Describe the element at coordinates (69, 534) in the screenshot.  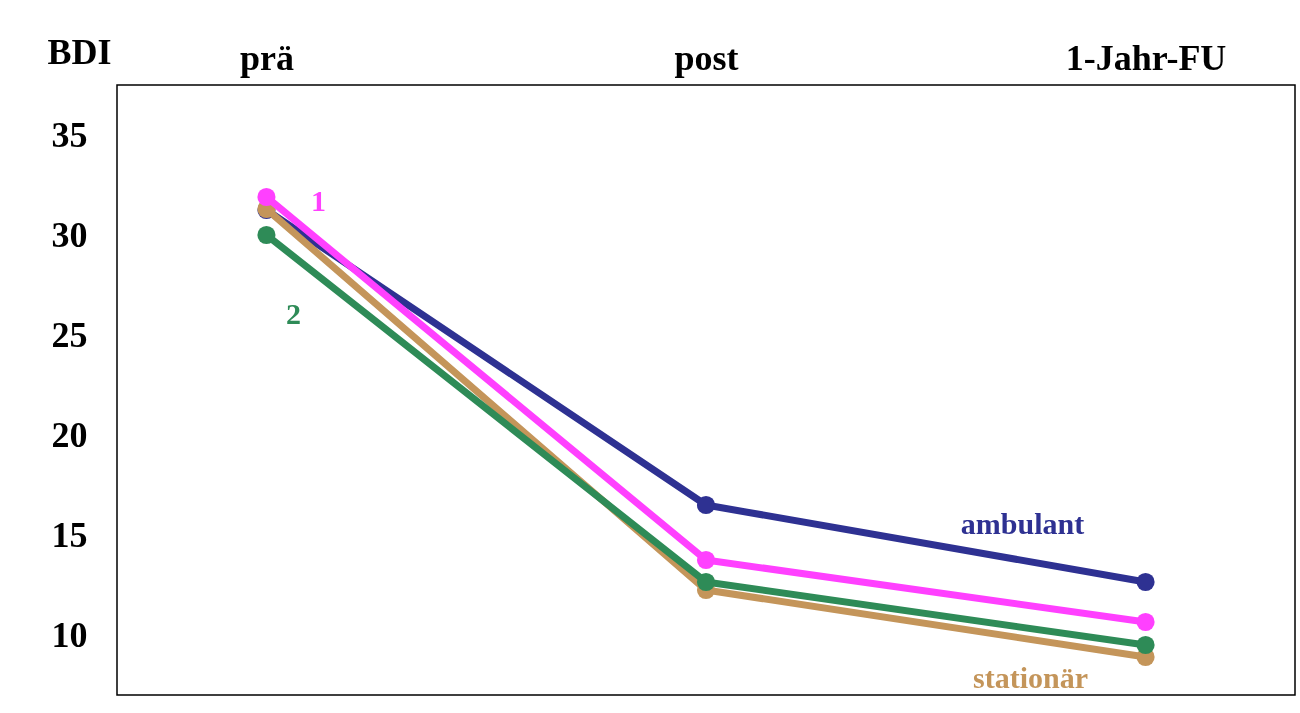
I see `y-tick-label: 15` at that location.